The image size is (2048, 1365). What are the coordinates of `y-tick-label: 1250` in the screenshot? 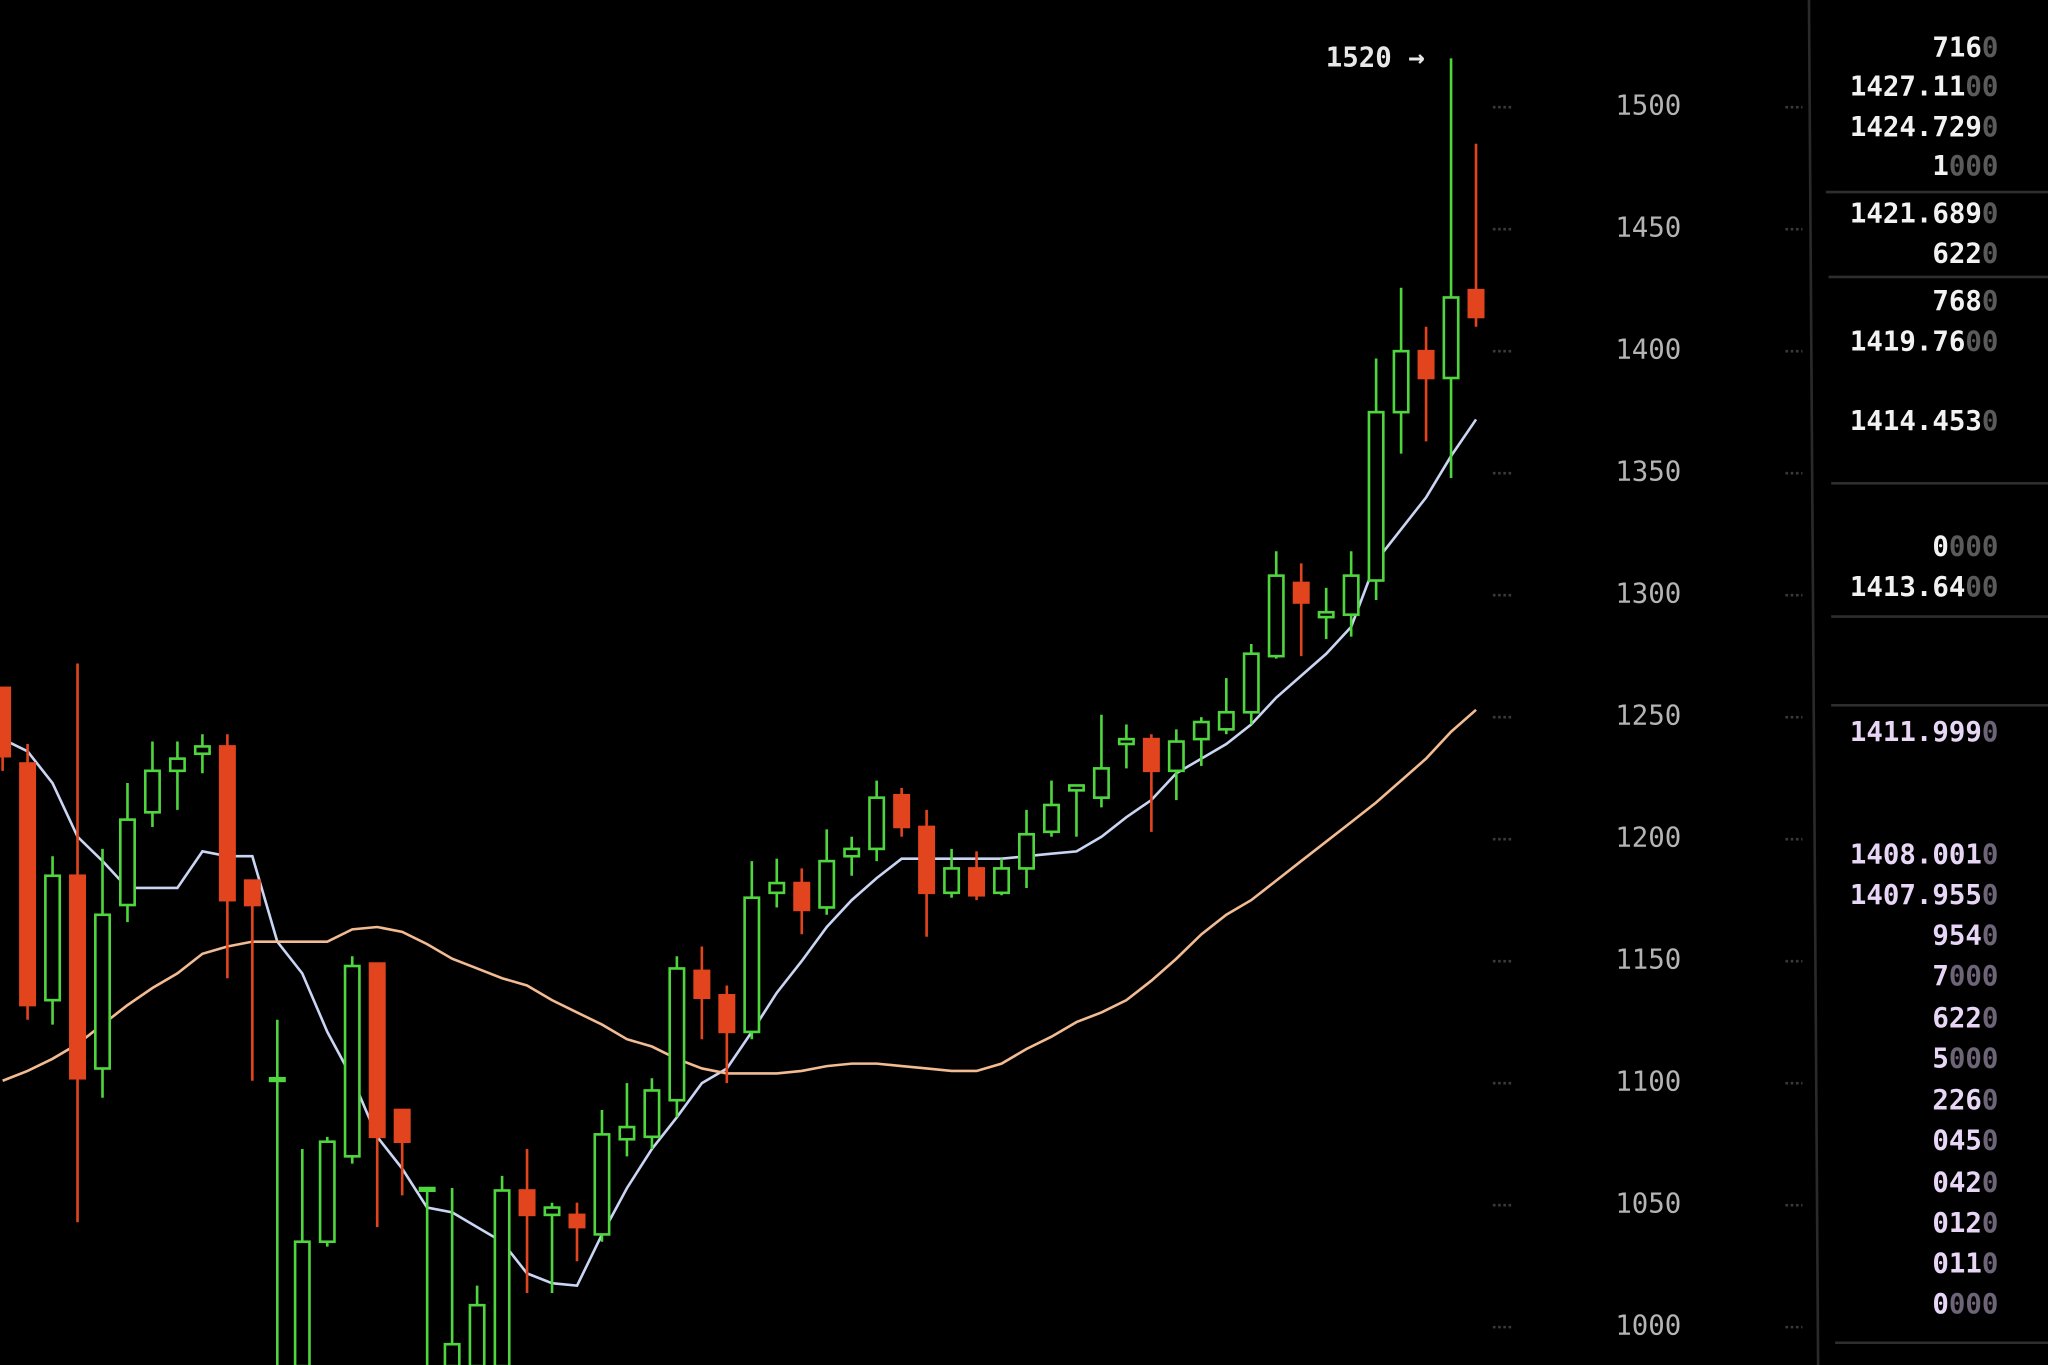 It's located at (1648, 716).